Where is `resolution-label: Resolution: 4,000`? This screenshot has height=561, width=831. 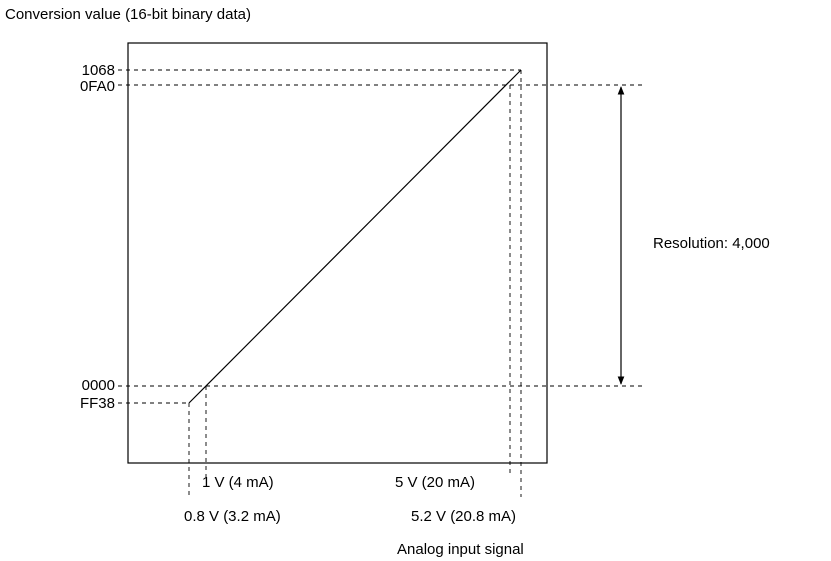
resolution-label: Resolution: 4,000 is located at coordinates (711, 243).